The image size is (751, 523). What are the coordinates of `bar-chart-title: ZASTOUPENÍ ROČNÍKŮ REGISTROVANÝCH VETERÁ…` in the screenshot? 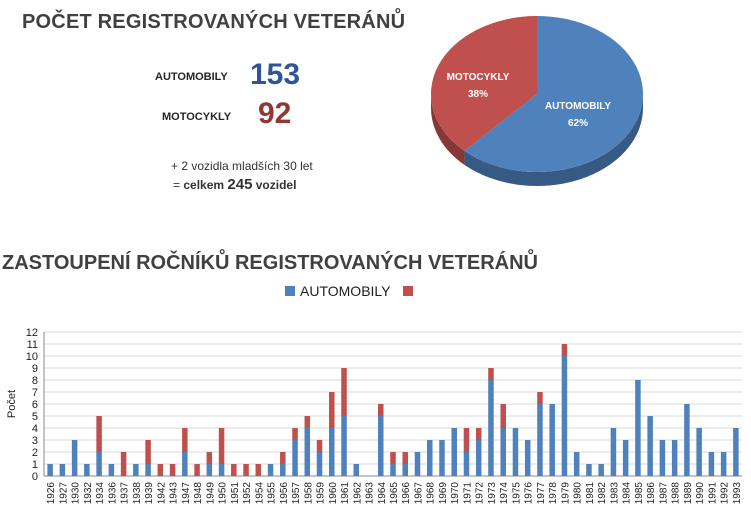 It's located at (270, 263).